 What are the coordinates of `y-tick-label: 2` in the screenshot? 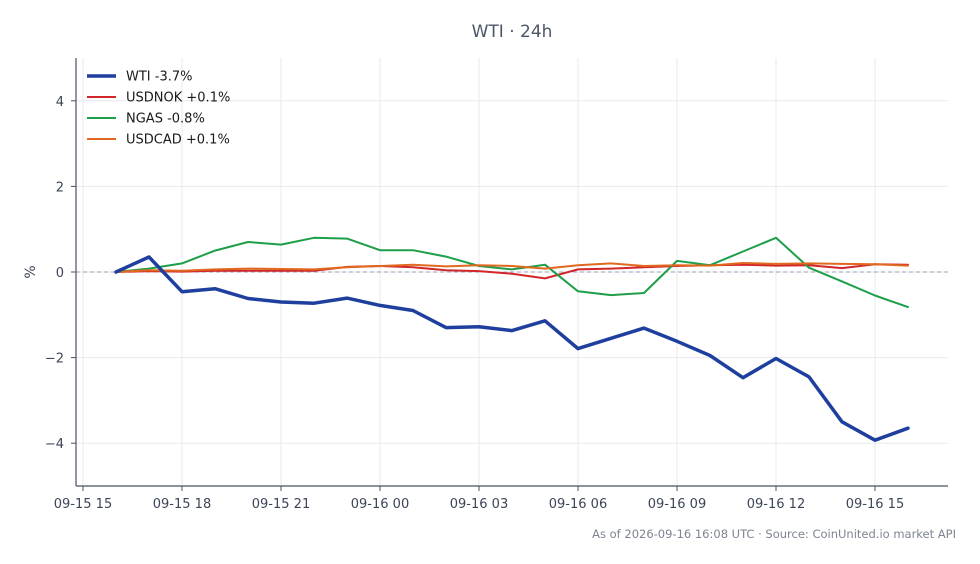 It's located at (60, 187).